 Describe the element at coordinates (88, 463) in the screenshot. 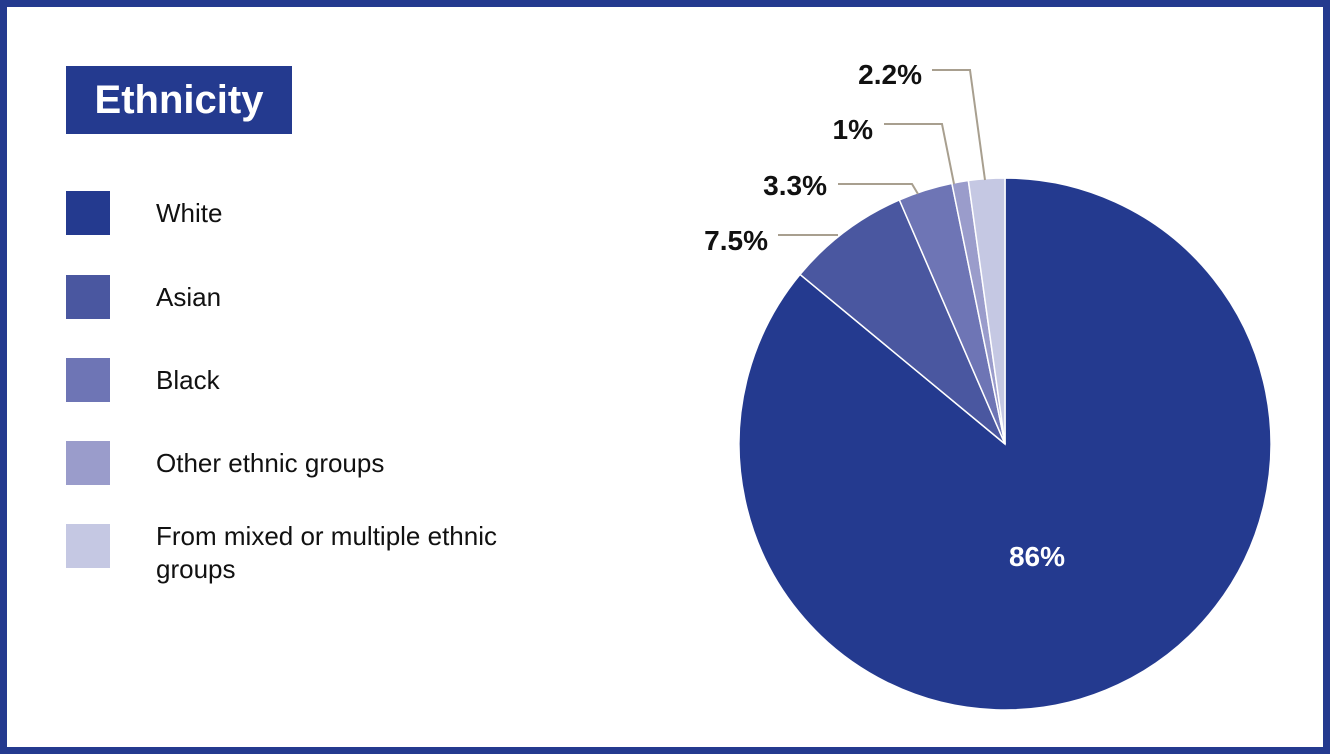

I see `legend-swatch-other` at that location.